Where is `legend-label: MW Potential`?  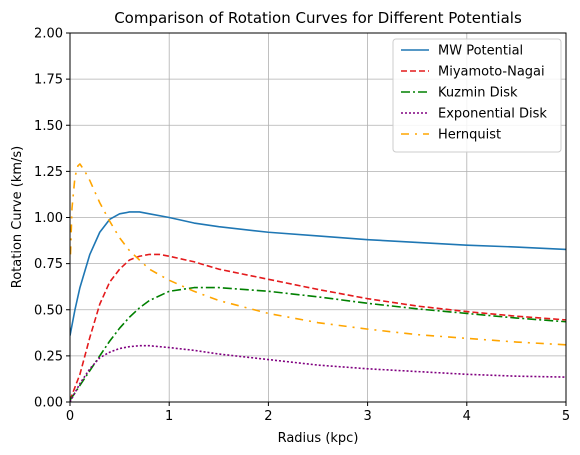 legend-label: MW Potential is located at coordinates (480, 51).